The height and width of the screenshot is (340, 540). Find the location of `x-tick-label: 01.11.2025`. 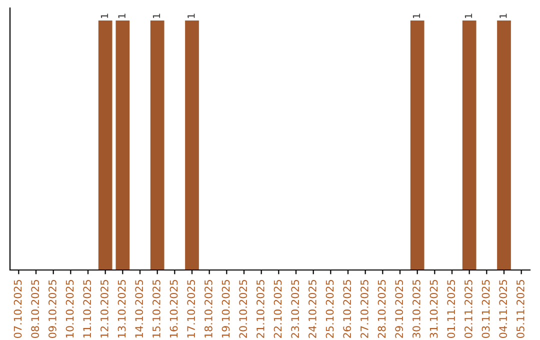

x-tick-label: 01.11.2025 is located at coordinates (451, 309).